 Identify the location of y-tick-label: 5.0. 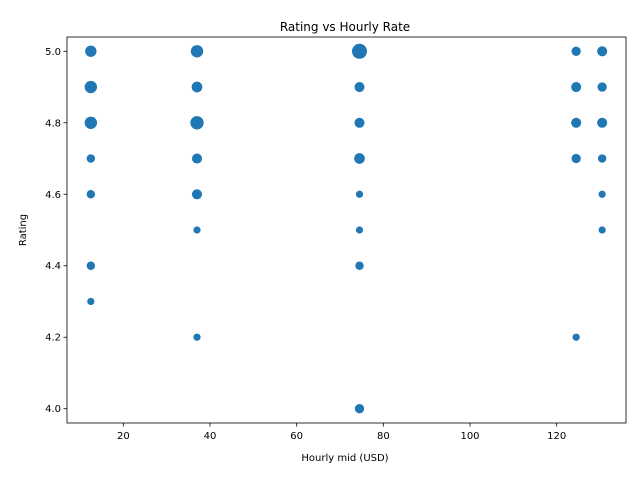
(53, 52).